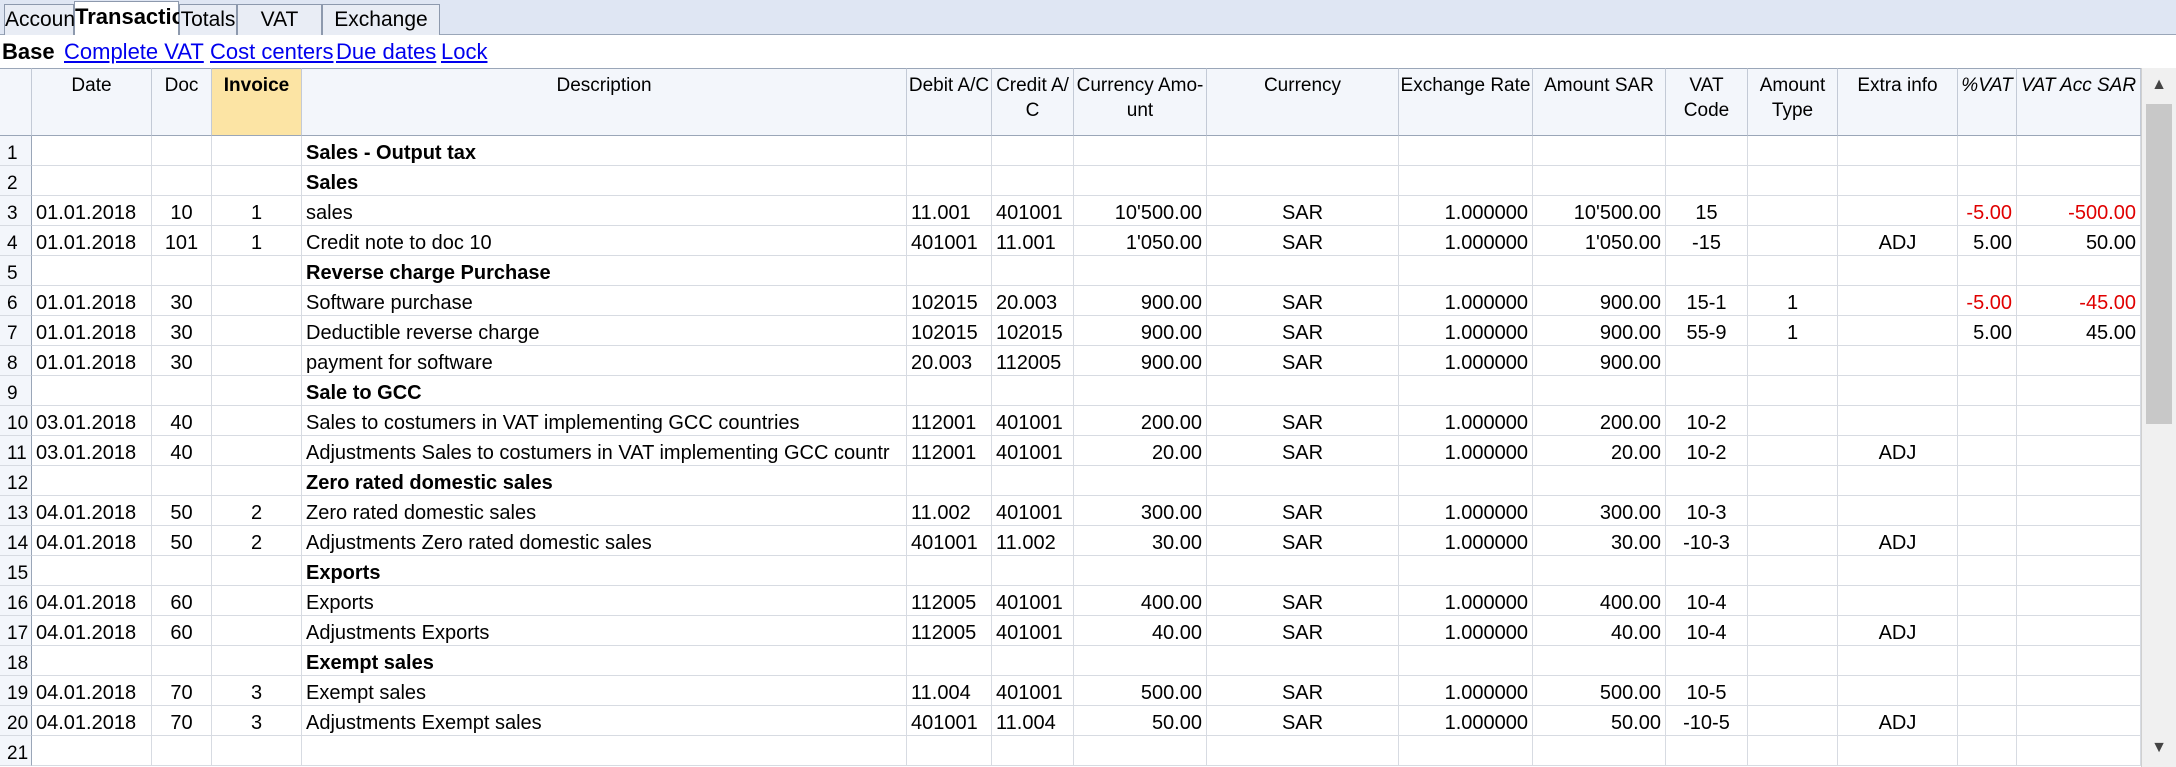 This screenshot has height=767, width=2176. Describe the element at coordinates (1599, 511) in the screenshot. I see `cell-amount-sar: 300.00` at that location.